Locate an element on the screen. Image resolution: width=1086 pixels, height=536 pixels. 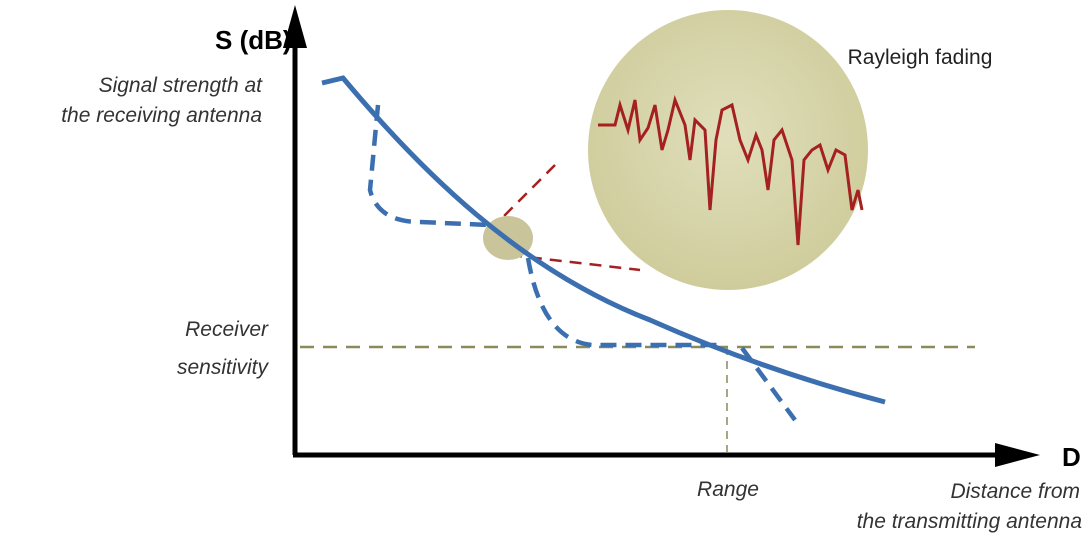
fading-signal is located at coordinates (731, 170).